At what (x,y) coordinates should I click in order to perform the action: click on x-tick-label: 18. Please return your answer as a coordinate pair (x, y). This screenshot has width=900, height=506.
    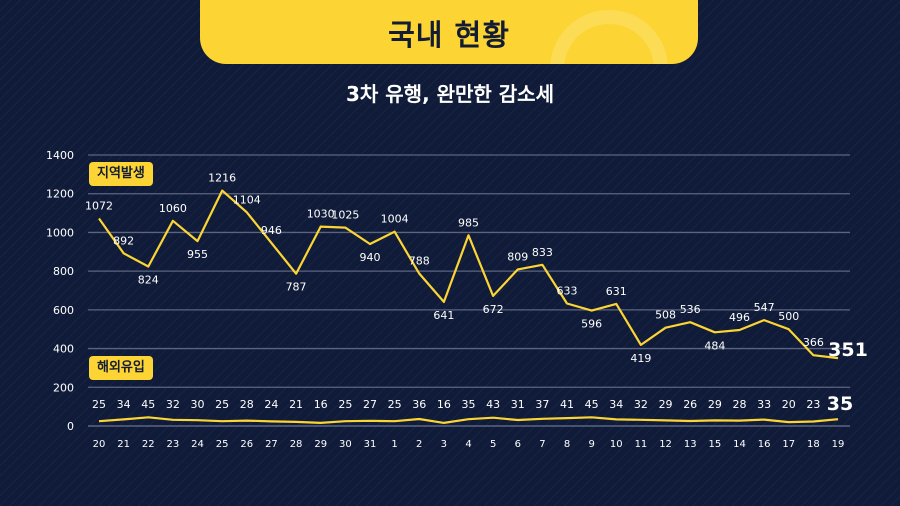
    Looking at the image, I should click on (813, 444).